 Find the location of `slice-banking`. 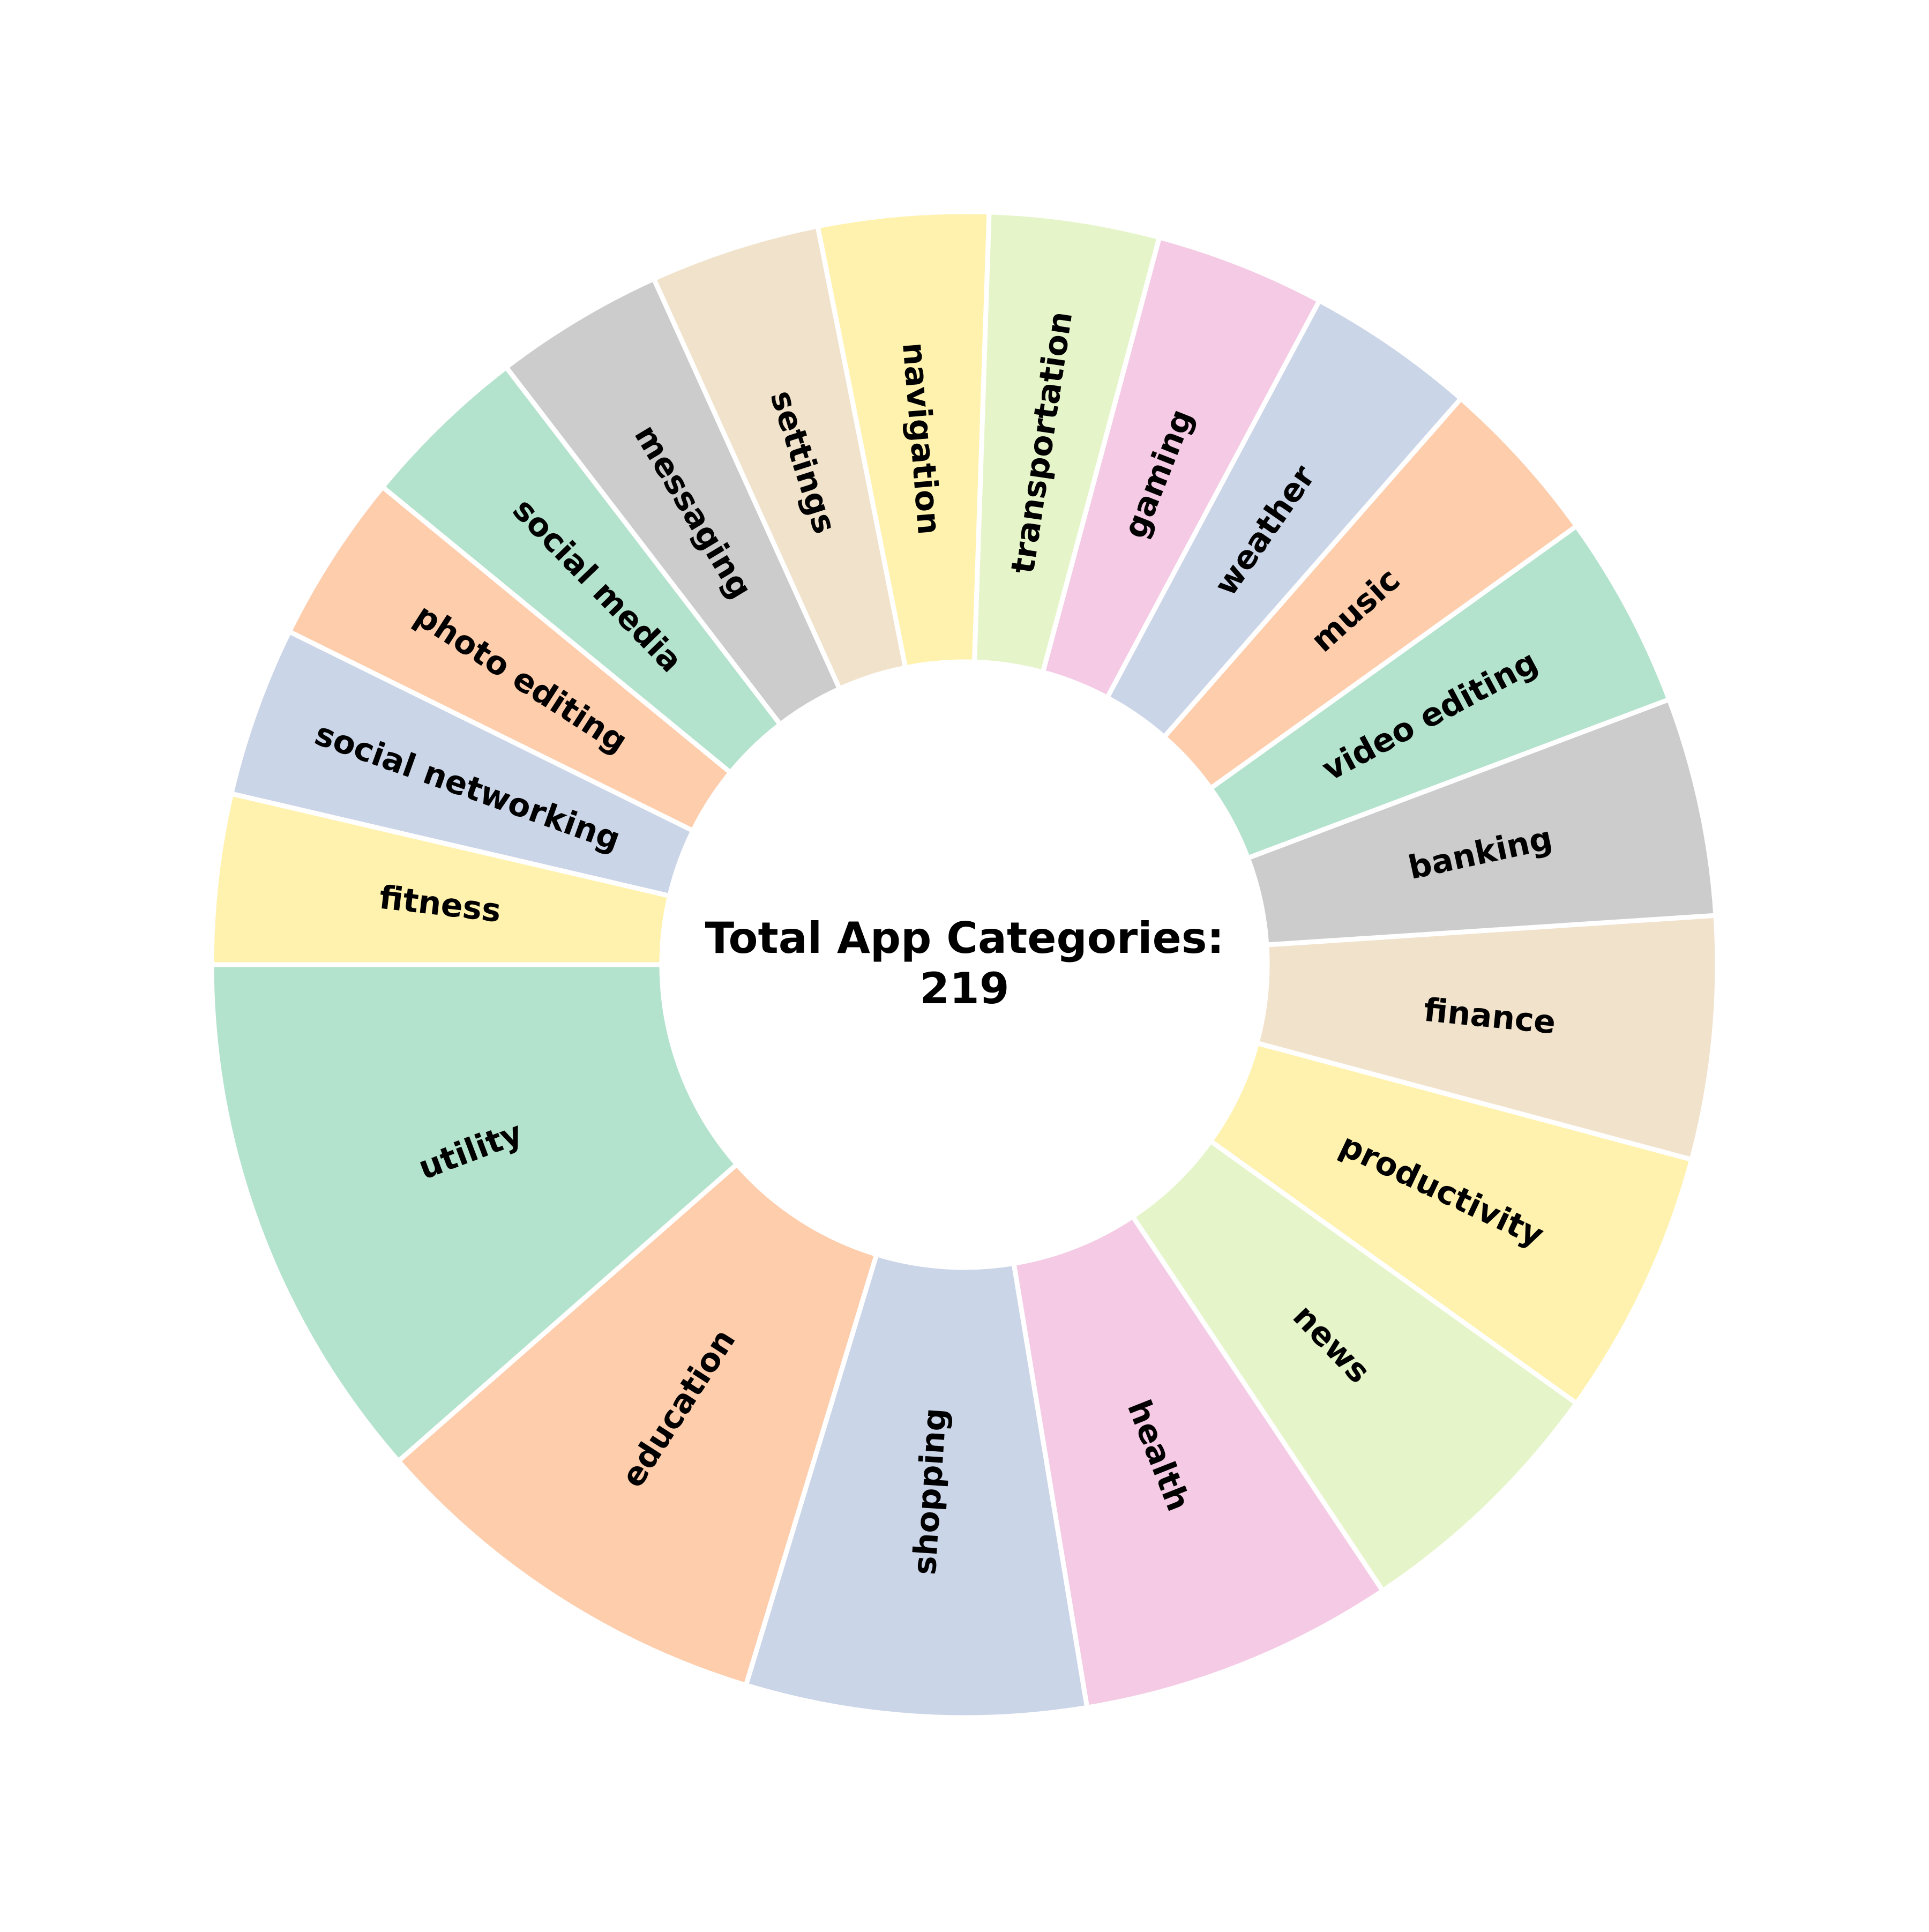

slice-banking is located at coordinates (1481, 822).